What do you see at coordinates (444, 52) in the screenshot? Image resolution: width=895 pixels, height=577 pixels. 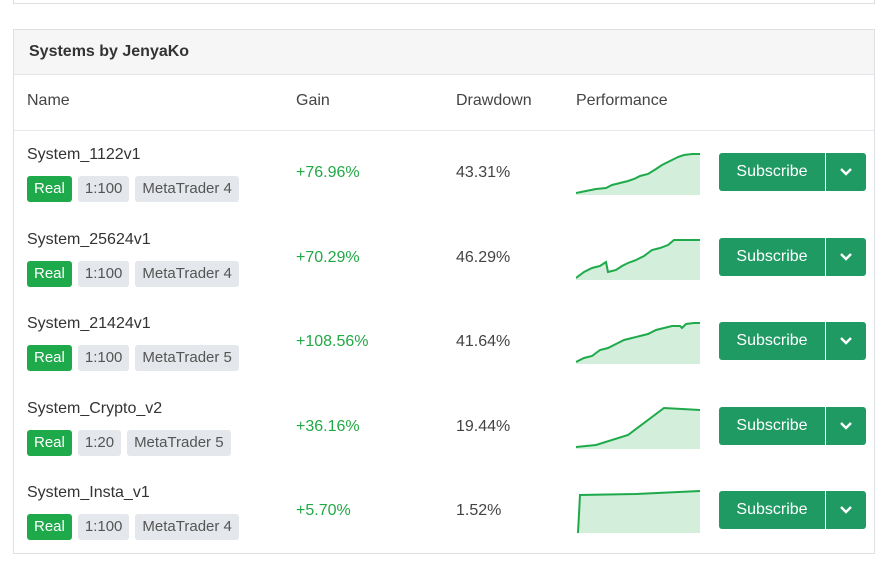 I see `panel-title: Systems by JenyaKo` at bounding box center [444, 52].